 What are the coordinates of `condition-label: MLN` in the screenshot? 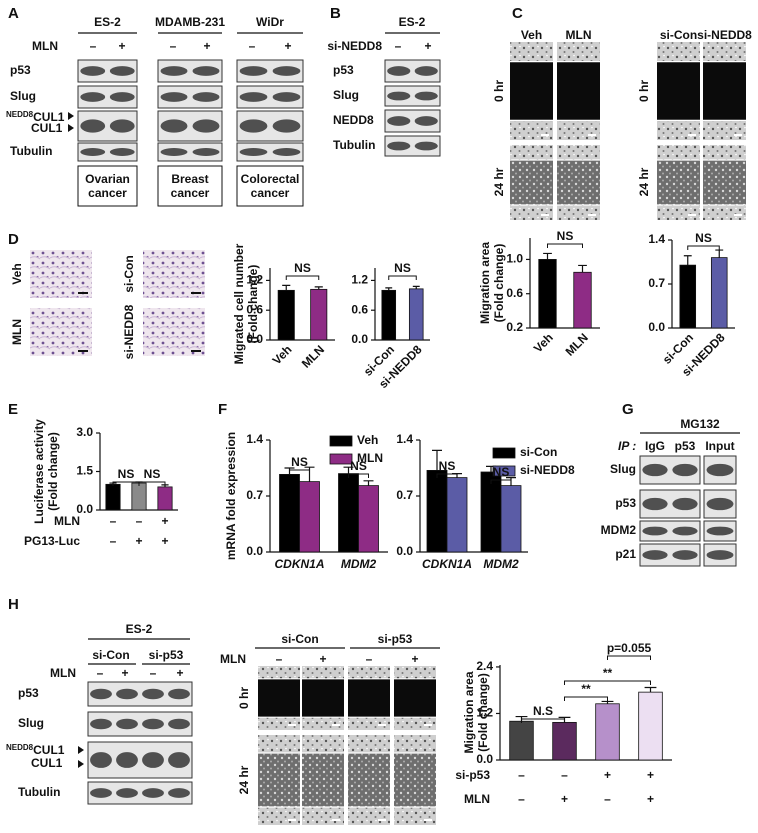 It's located at (17, 332).